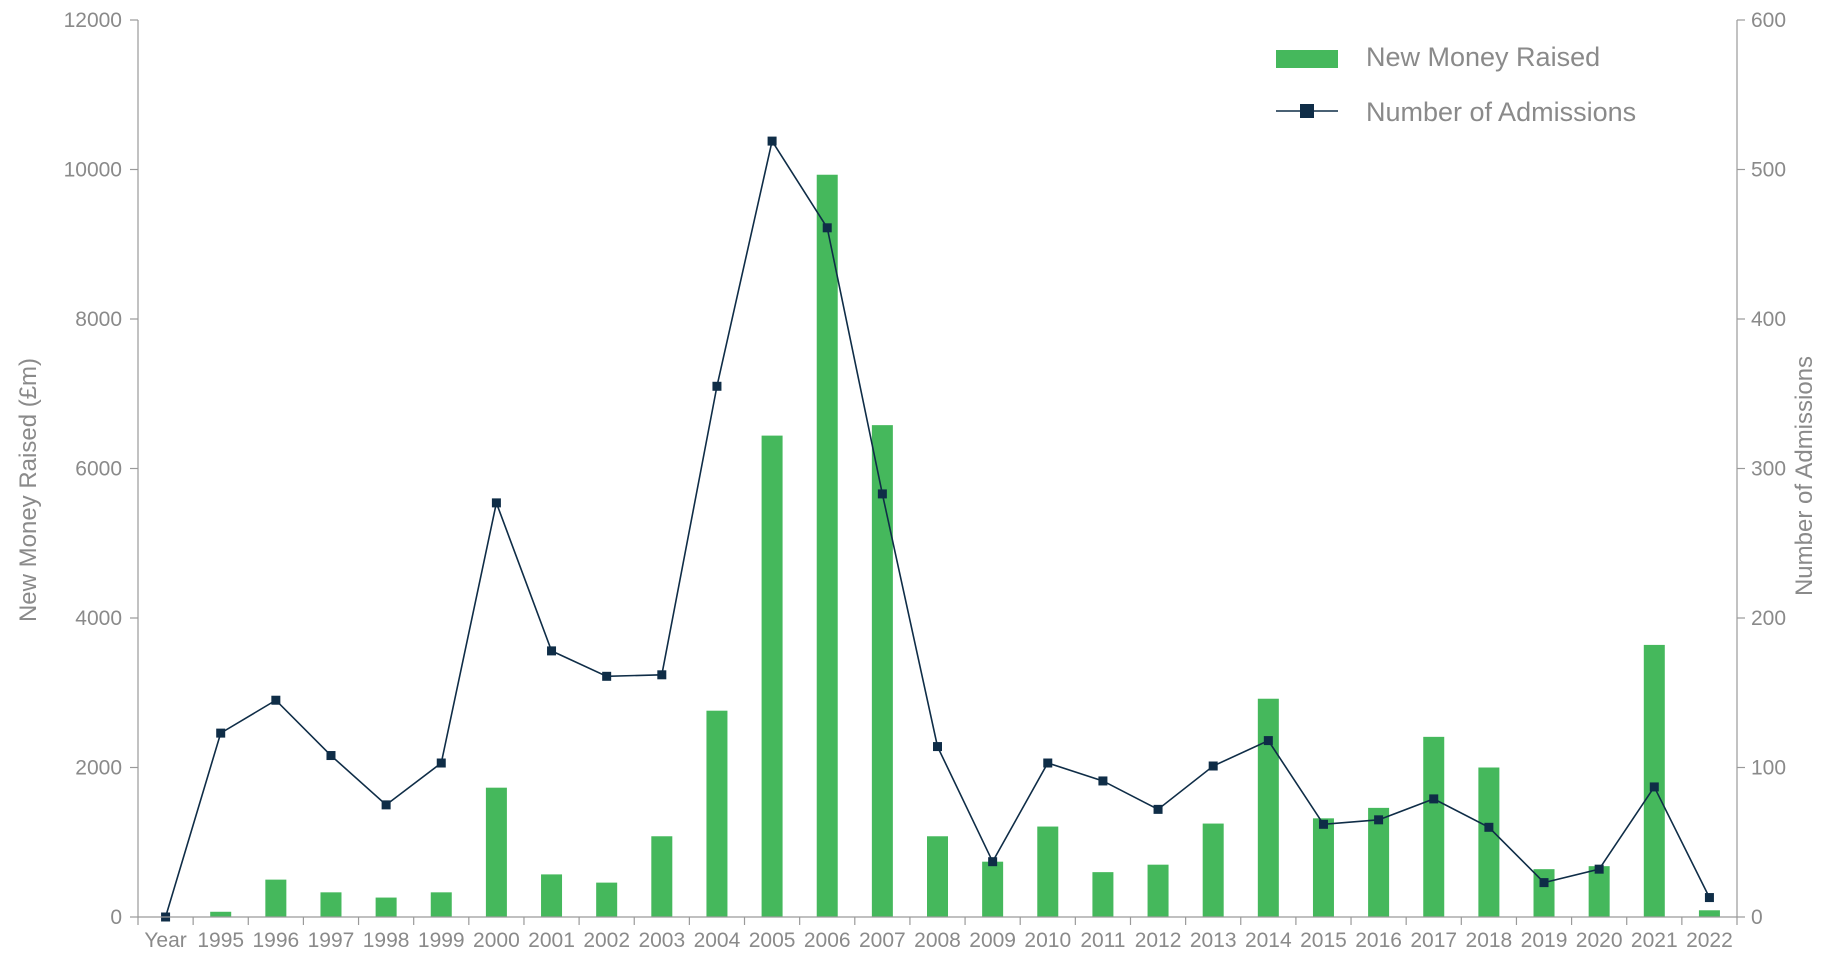  I want to click on y-tick-label-right: 0, so click(1757, 917).